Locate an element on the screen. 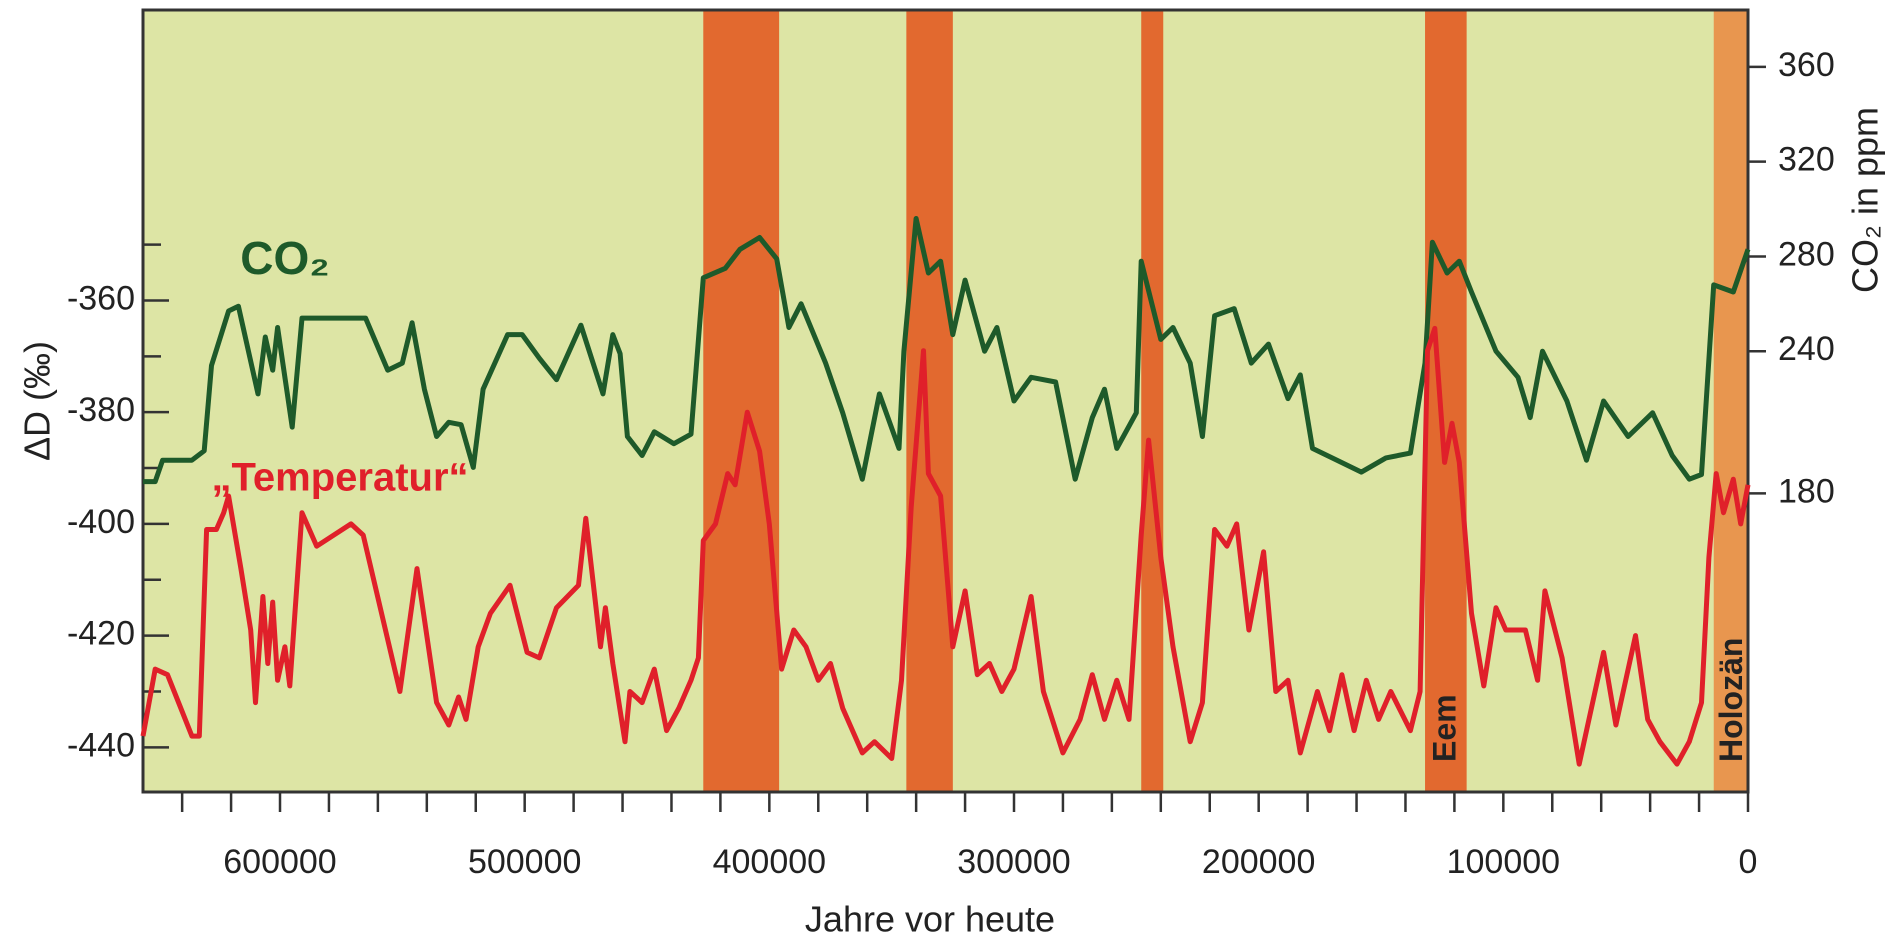 This screenshot has height=946, width=1896. y2-tick-label: 240 is located at coordinates (1806, 349).